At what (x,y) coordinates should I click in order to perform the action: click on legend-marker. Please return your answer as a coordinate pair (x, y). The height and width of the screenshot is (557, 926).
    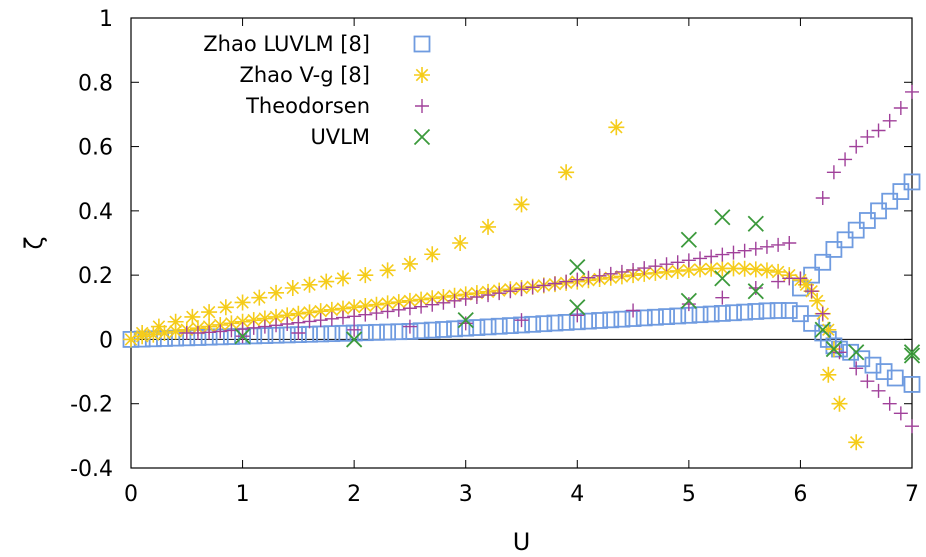
    Looking at the image, I should click on (422, 75).